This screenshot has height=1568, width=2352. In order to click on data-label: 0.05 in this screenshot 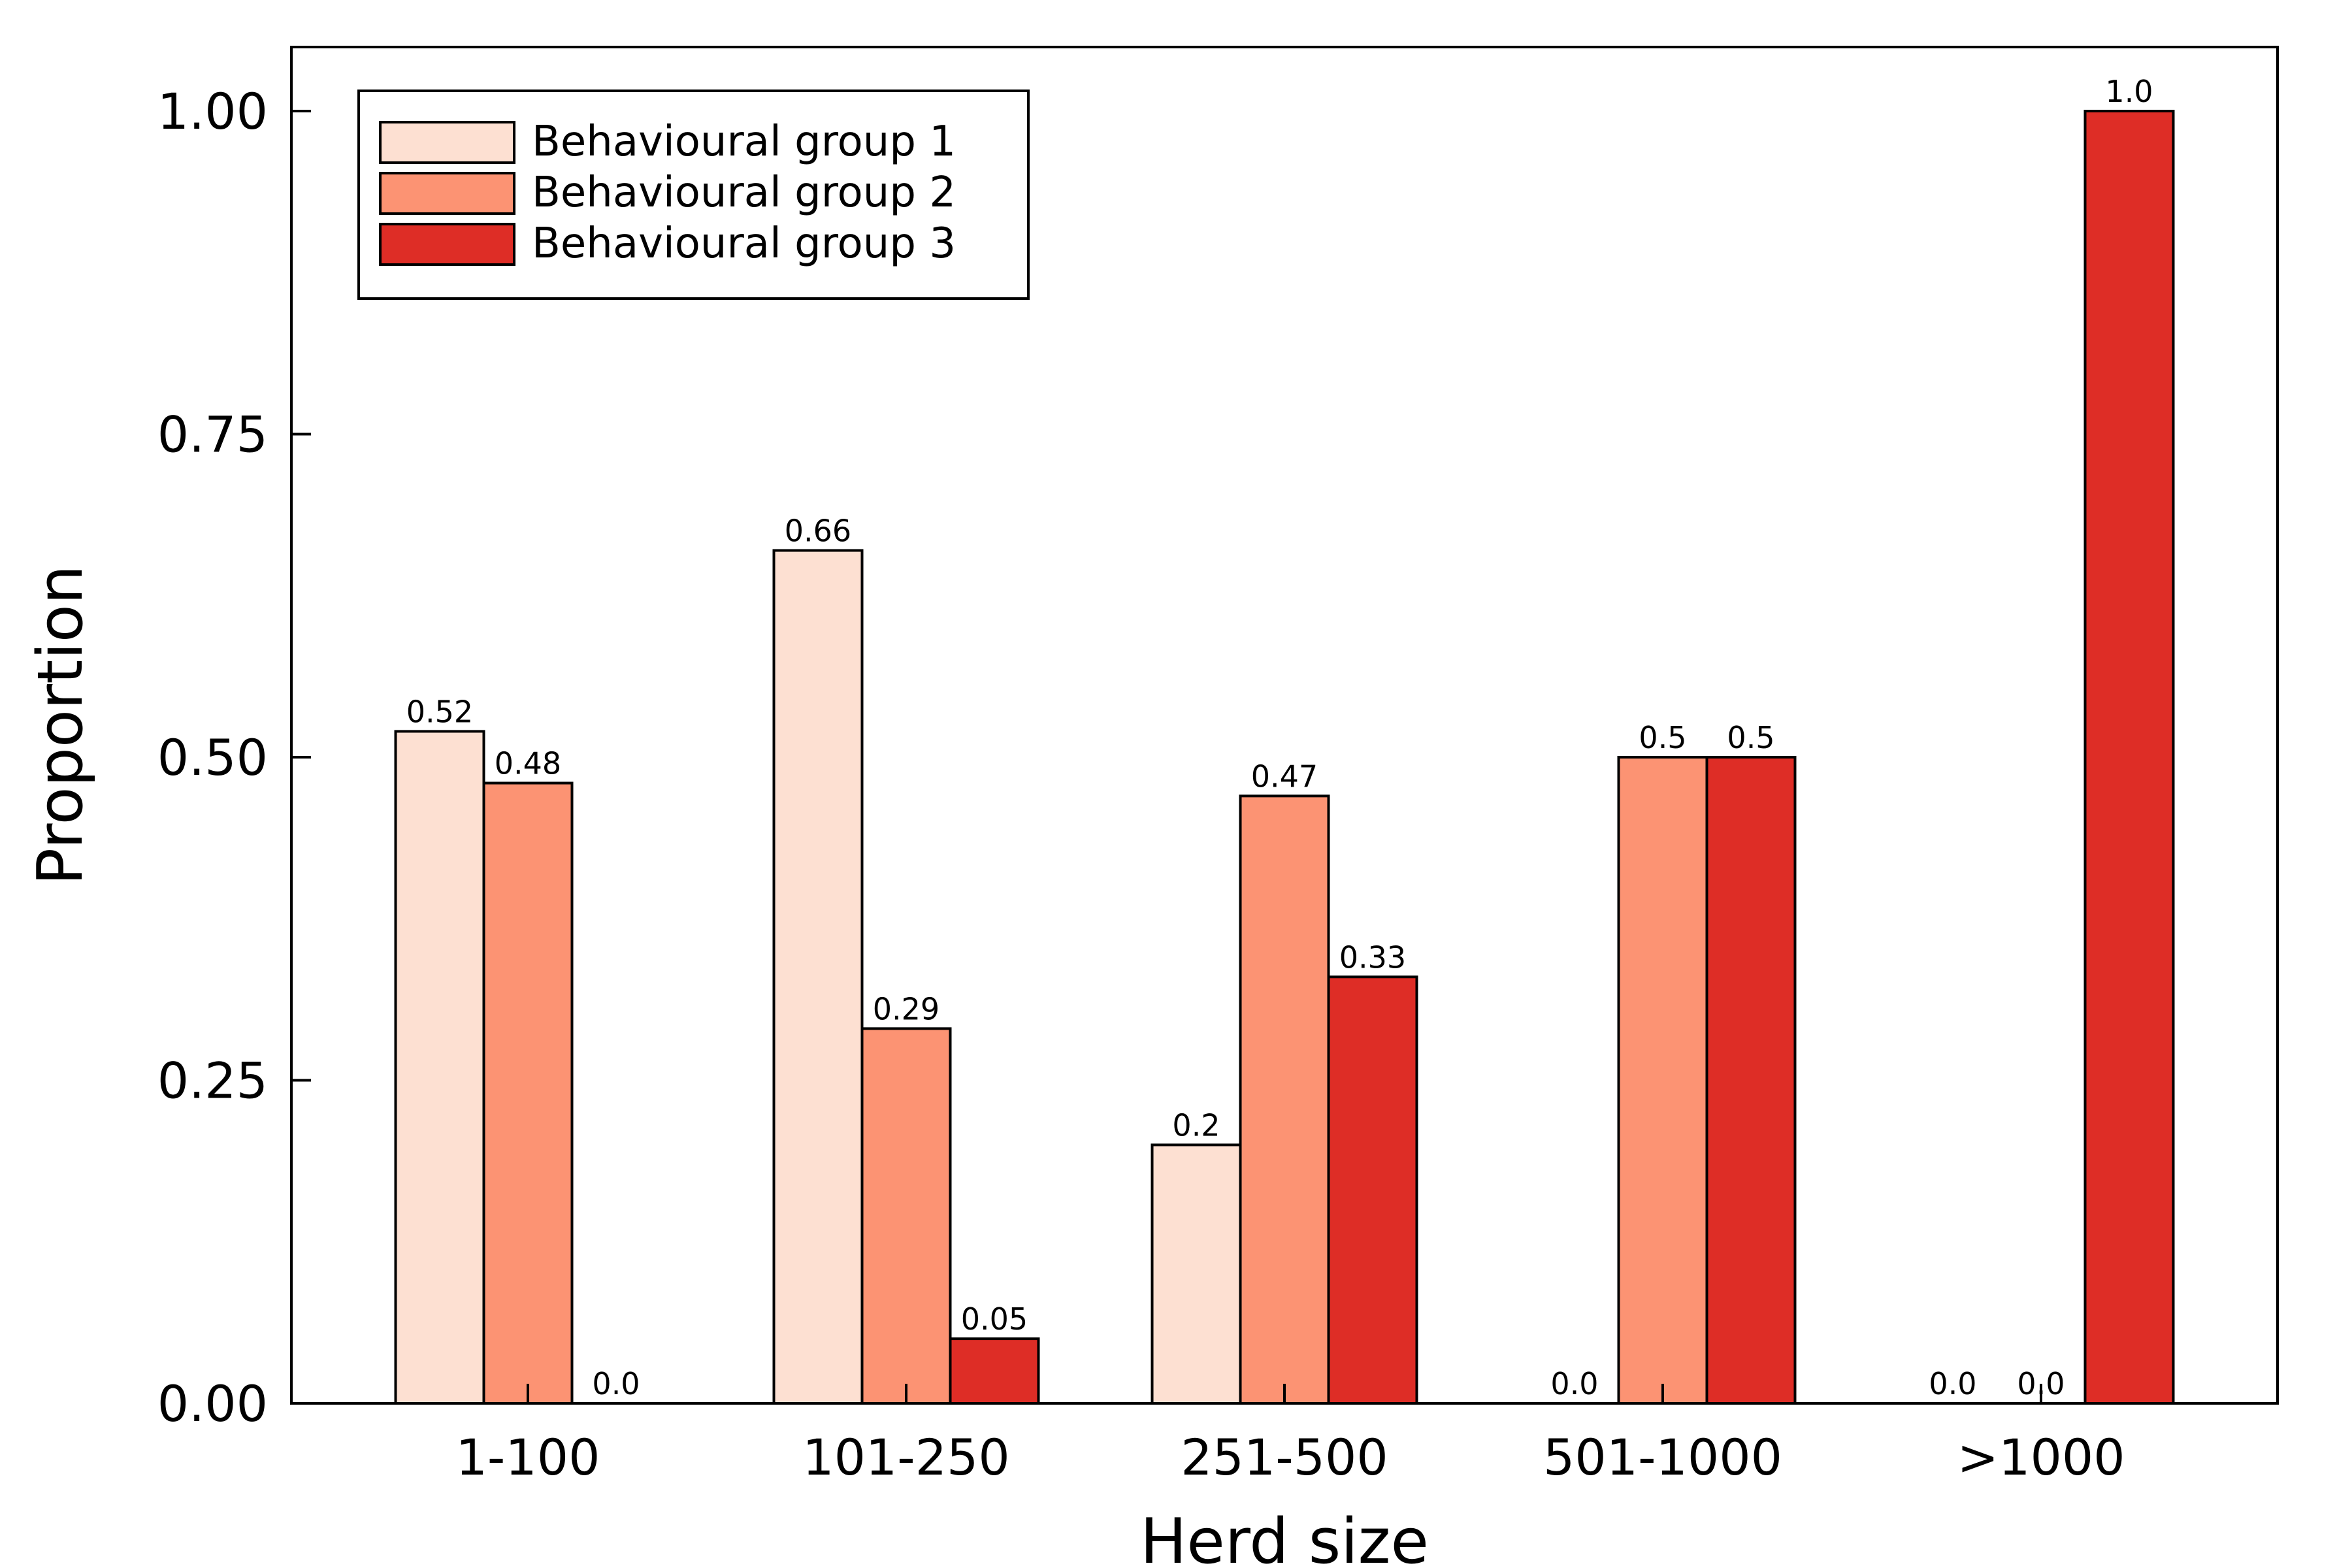, I will do `click(994, 1319)`.